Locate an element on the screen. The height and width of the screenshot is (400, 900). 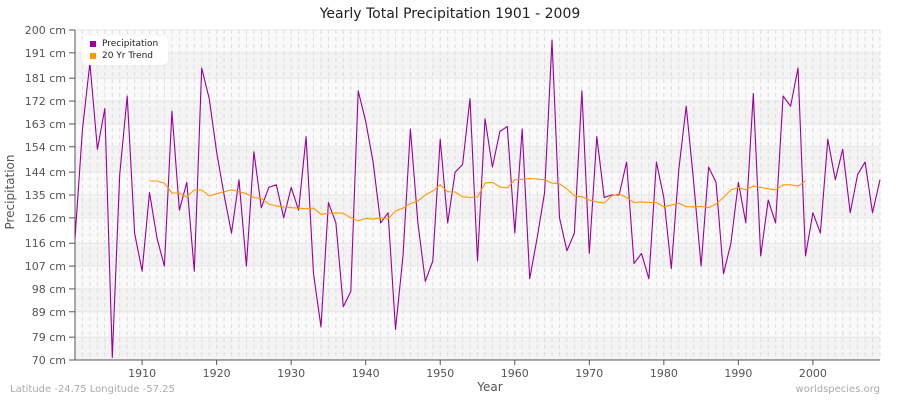
svg-text: 1970 is located at coordinates (589, 373).